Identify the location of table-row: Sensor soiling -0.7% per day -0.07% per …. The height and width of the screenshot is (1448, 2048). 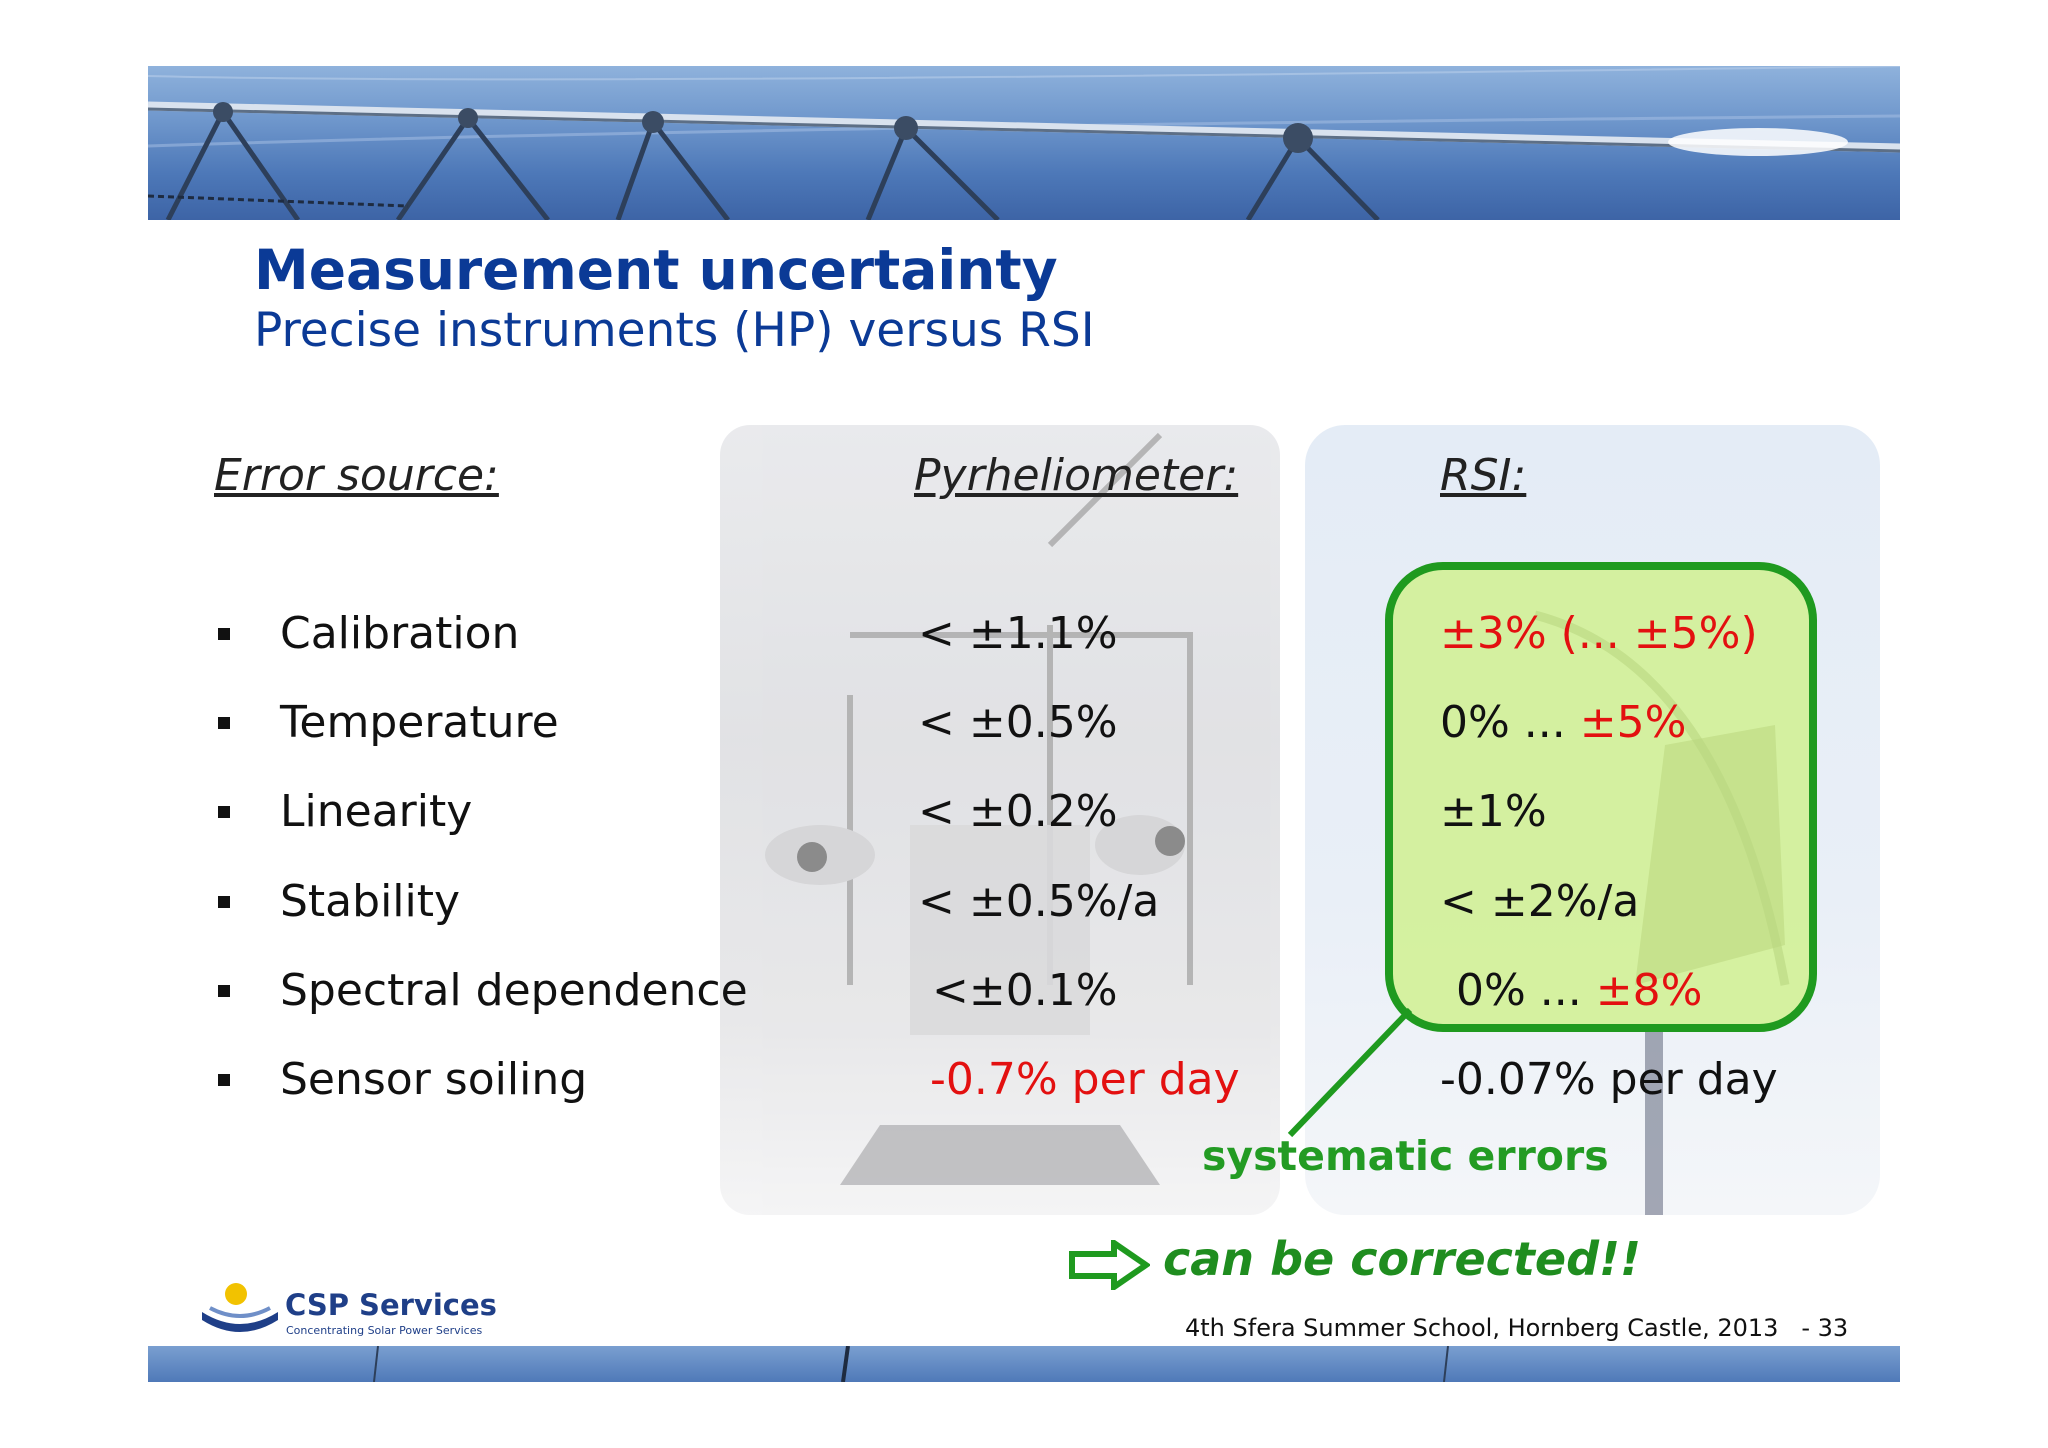
(1024, 1081).